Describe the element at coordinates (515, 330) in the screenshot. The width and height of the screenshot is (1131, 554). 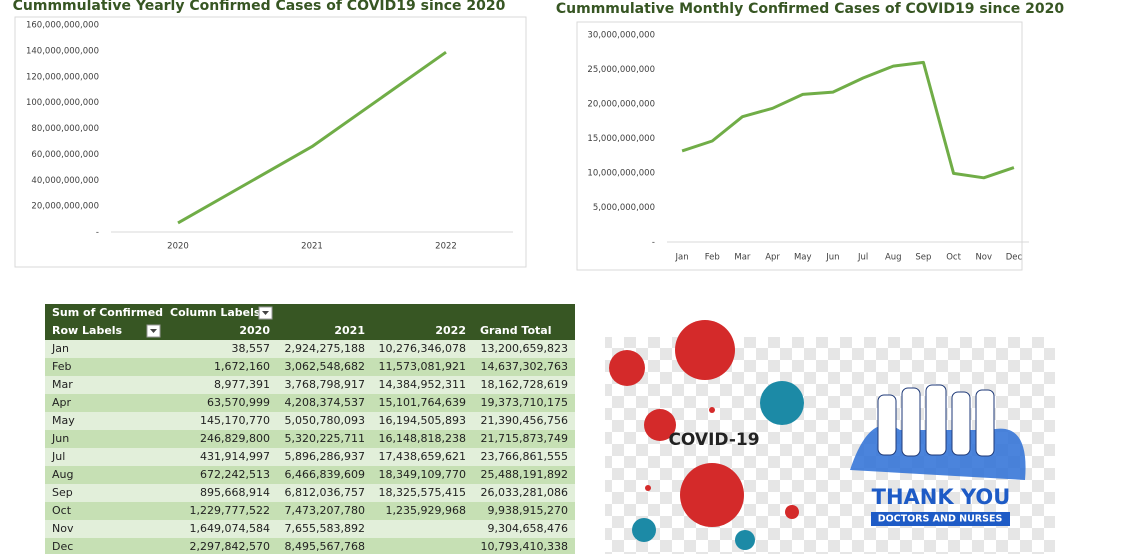
I see `column-header: Grand Total` at that location.